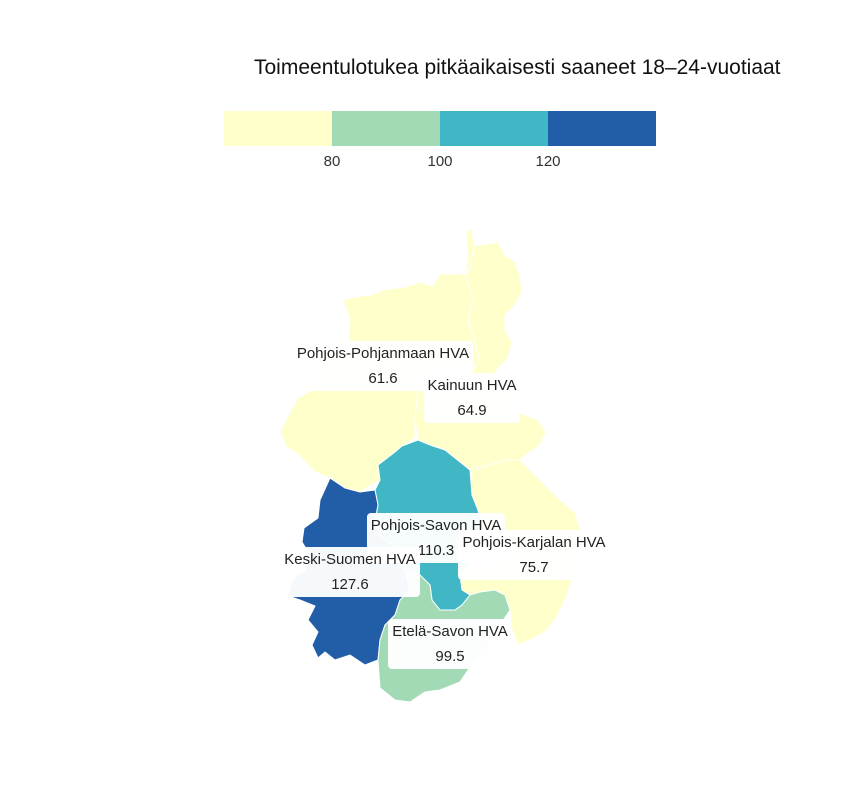 Image resolution: width=864 pixels, height=792 pixels. What do you see at coordinates (472, 398) in the screenshot?
I see `label-kainuu: Kainuun HVA 64.9` at bounding box center [472, 398].